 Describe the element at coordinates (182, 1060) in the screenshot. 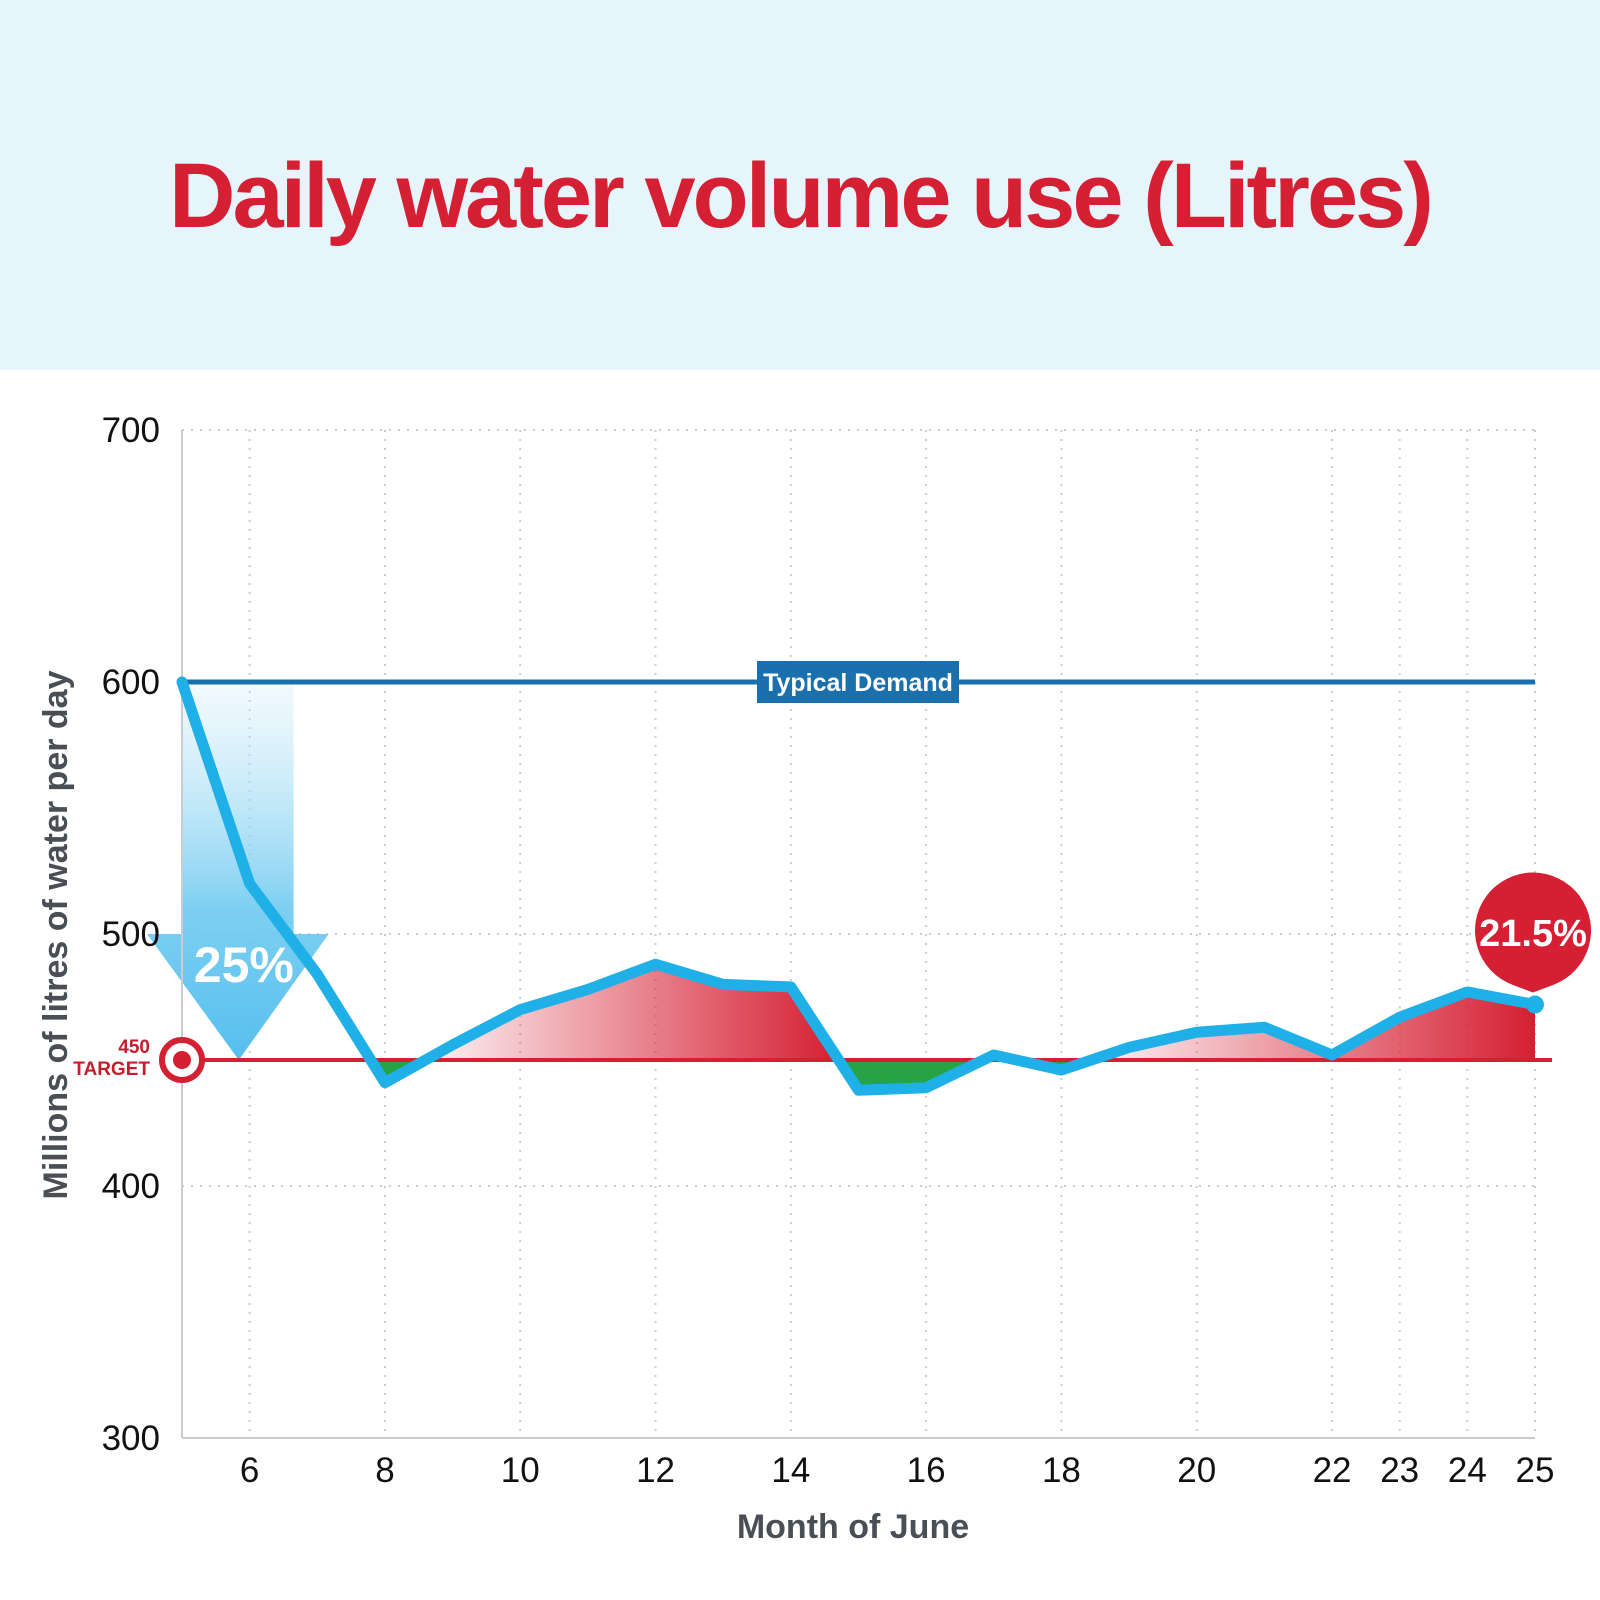

I see `target-icon-center` at that location.